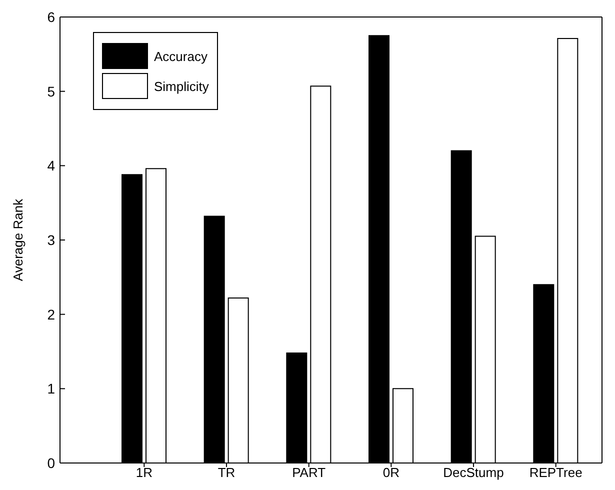  Describe the element at coordinates (51, 462) in the screenshot. I see `y-tick-label: 0` at that location.